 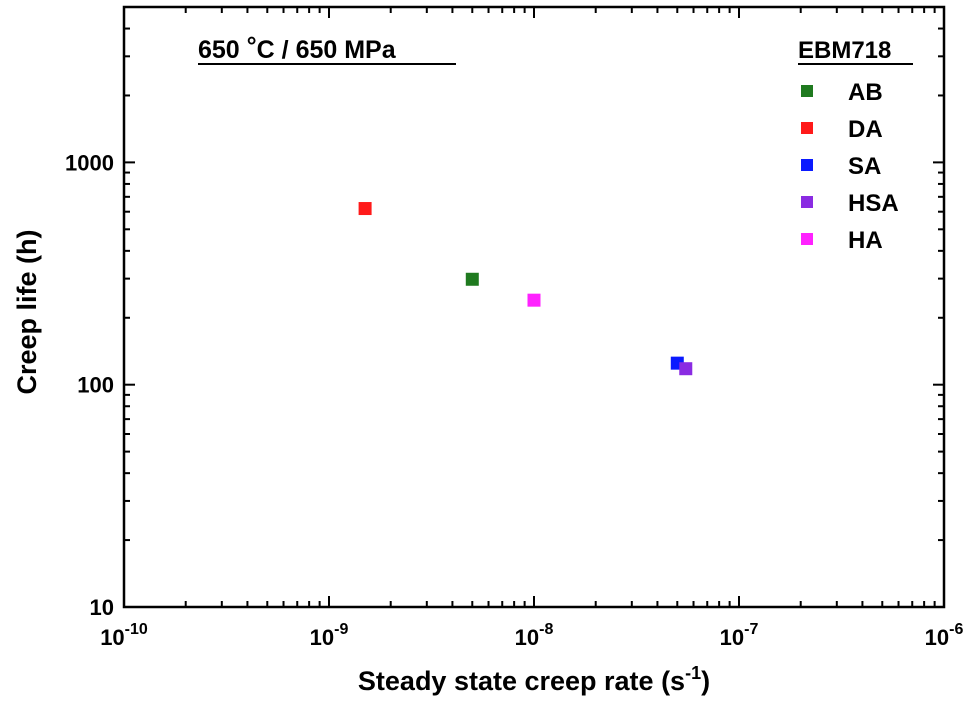 What do you see at coordinates (855, 145) in the screenshot?
I see `legend: EBM718 AB DA SA HSA HA` at bounding box center [855, 145].